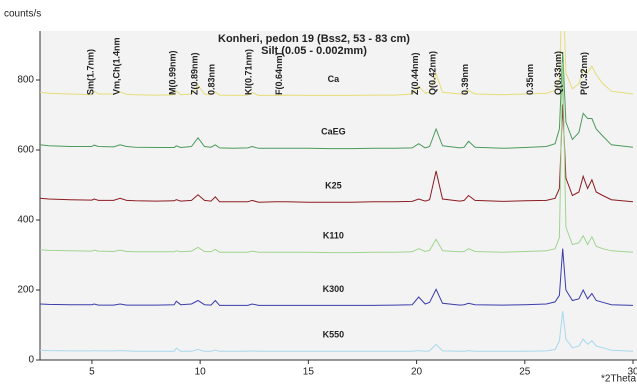 Image resolution: width=637 pixels, height=388 pixels. Describe the element at coordinates (334, 289) in the screenshot. I see `series-label: K300` at that location.